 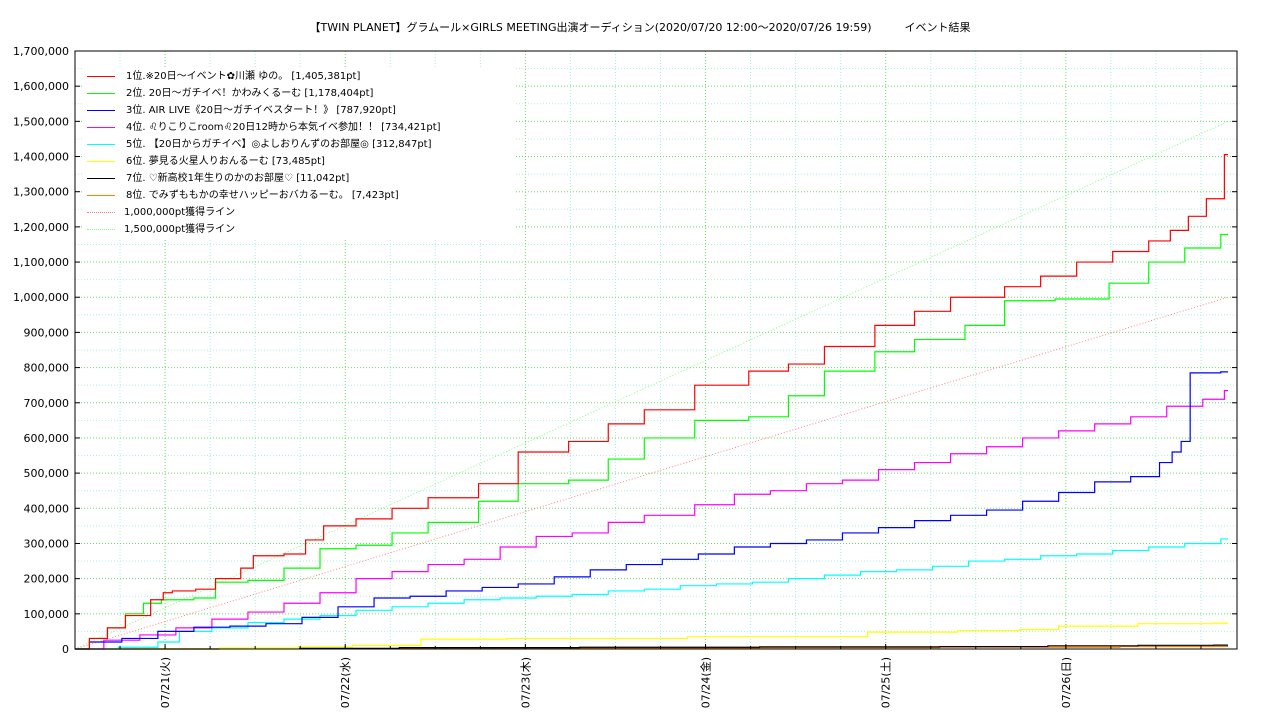 What do you see at coordinates (41, 192) in the screenshot?
I see `y-tick-label: 1,300,000` at bounding box center [41, 192].